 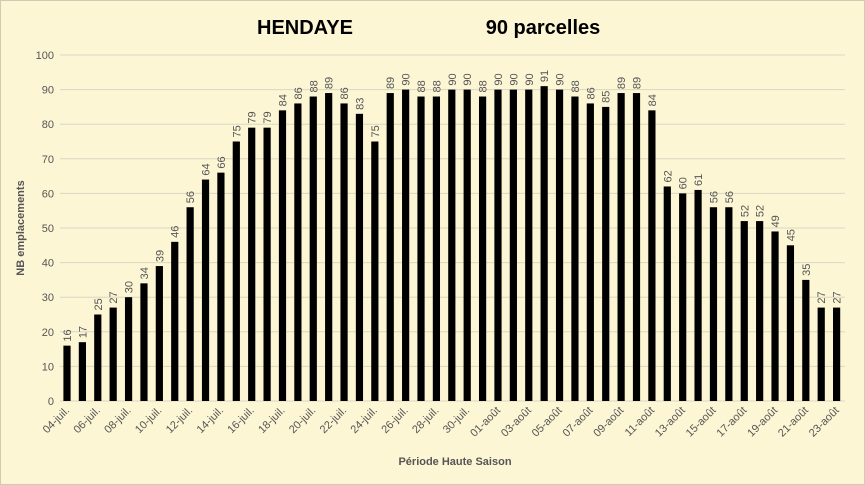 What do you see at coordinates (283, 100) in the screenshot?
I see `value-label: 84` at bounding box center [283, 100].